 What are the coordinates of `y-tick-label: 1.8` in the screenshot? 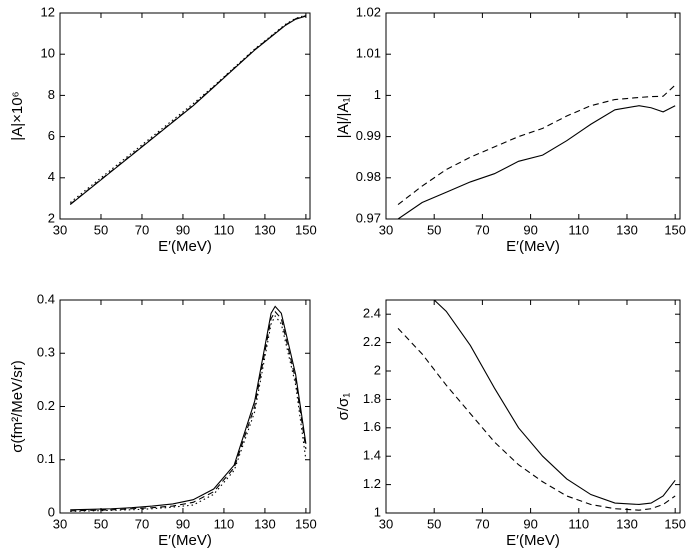 It's located at (372, 398).